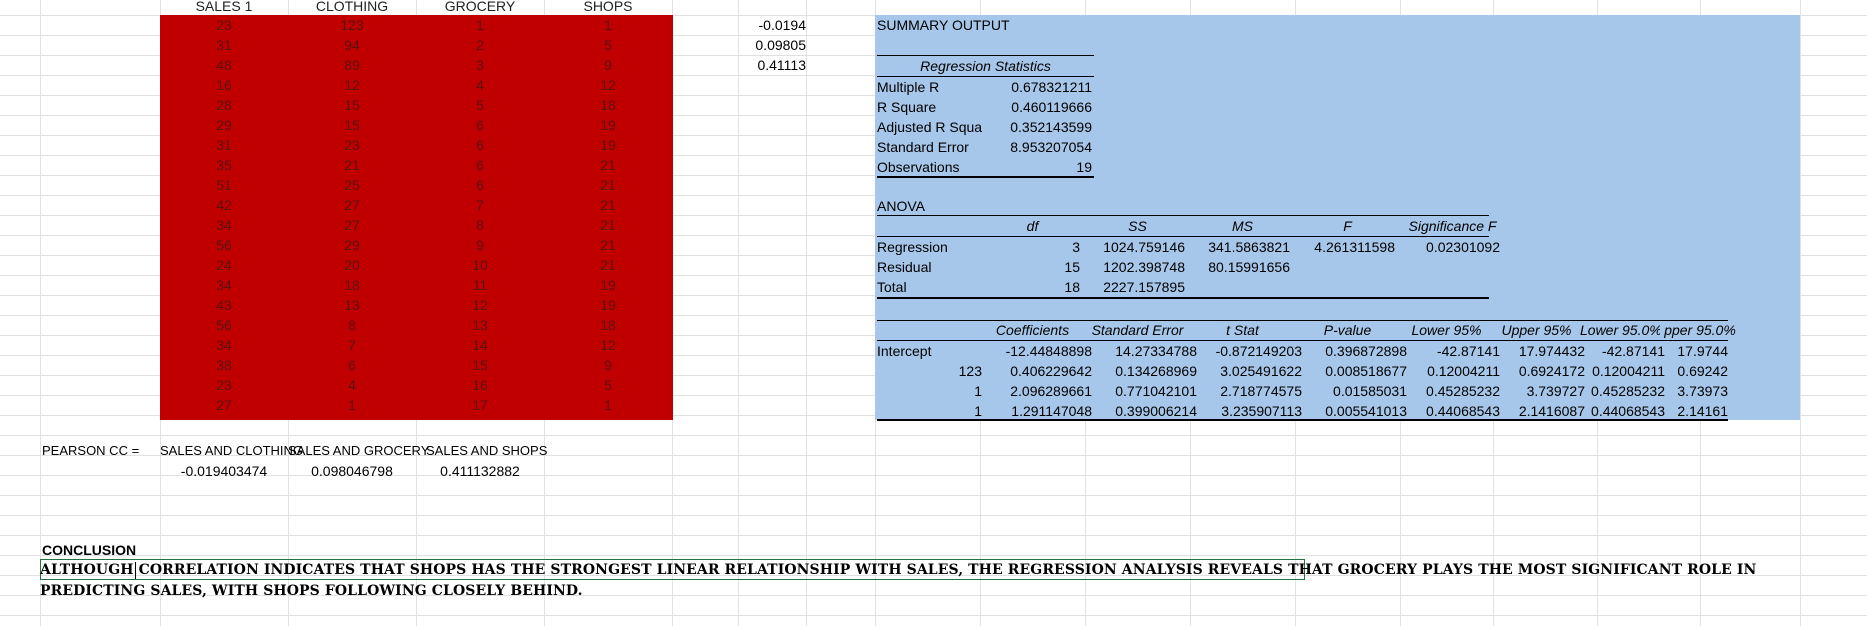 Image resolution: width=1867 pixels, height=626 pixels. Describe the element at coordinates (224, 185) in the screenshot. I see `cell-sales: 51` at that location.